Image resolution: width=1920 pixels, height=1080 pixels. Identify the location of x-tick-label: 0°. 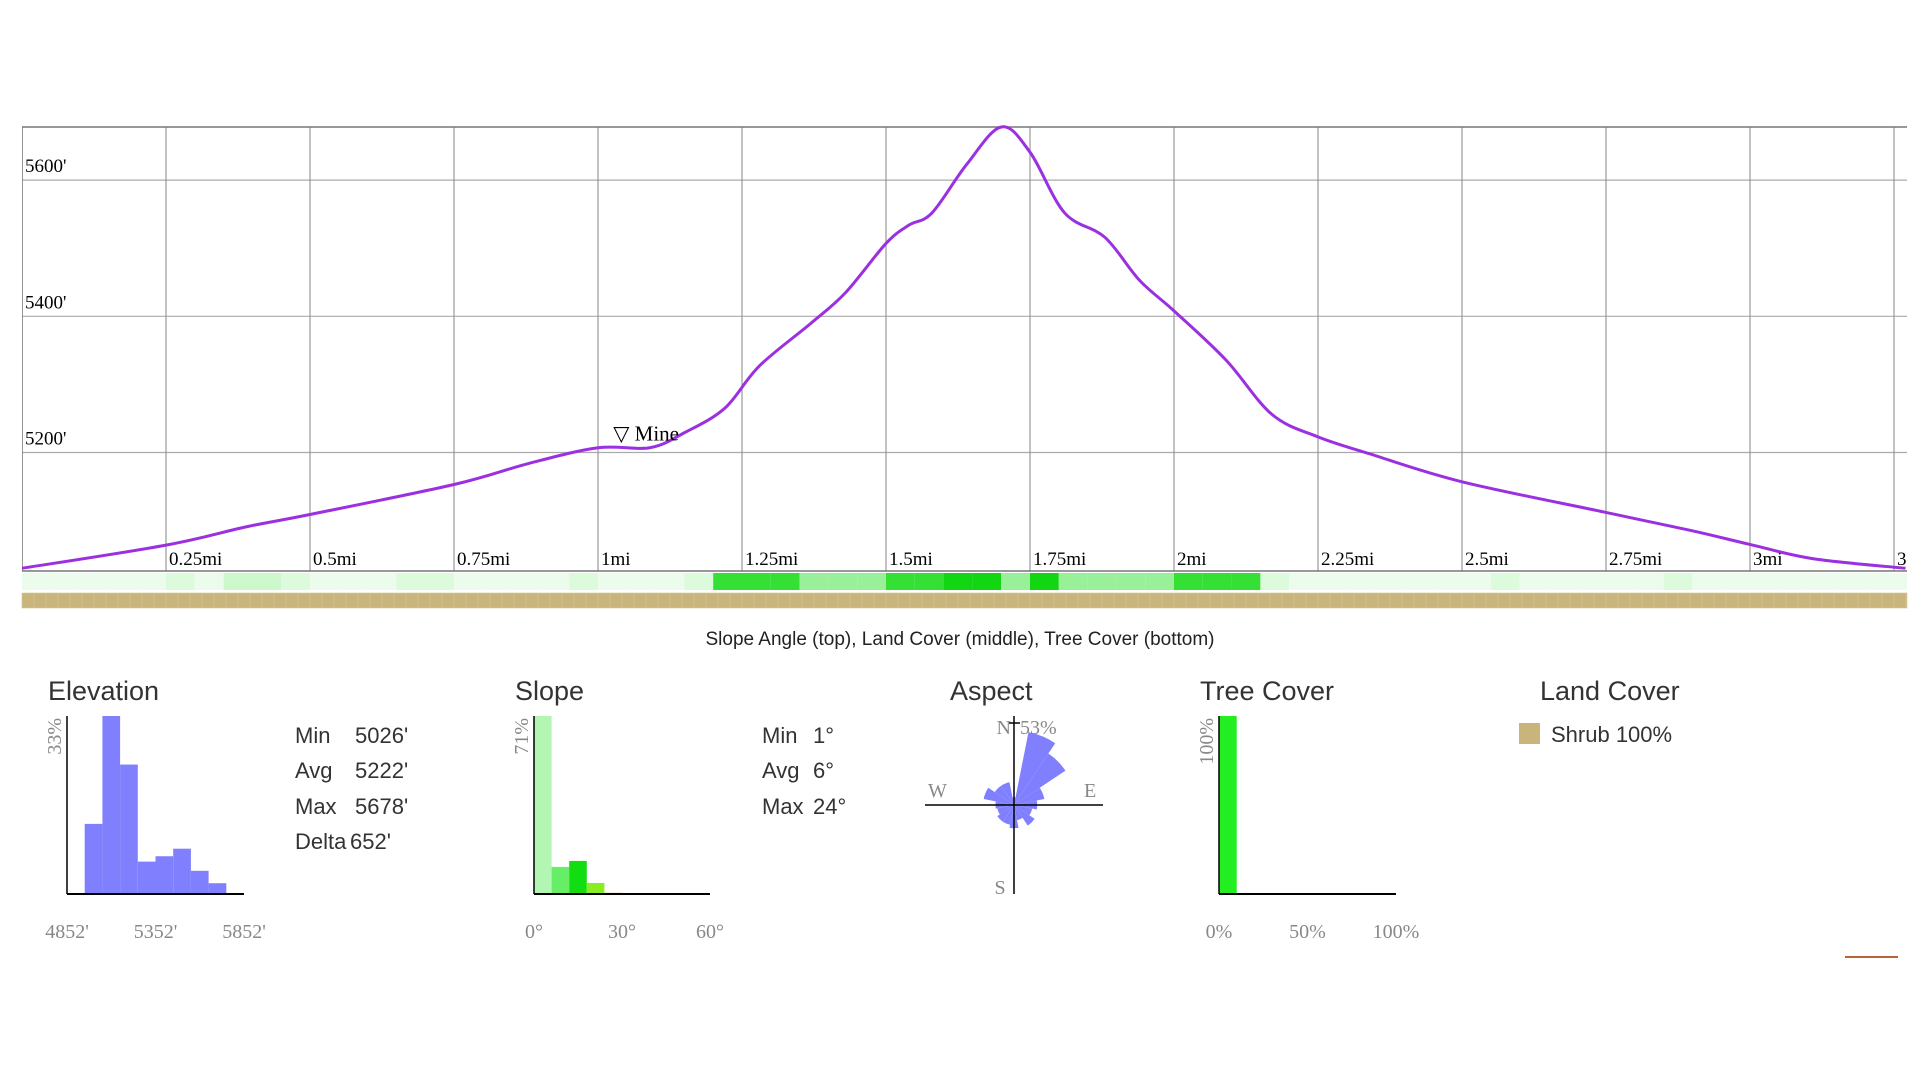
(534, 932).